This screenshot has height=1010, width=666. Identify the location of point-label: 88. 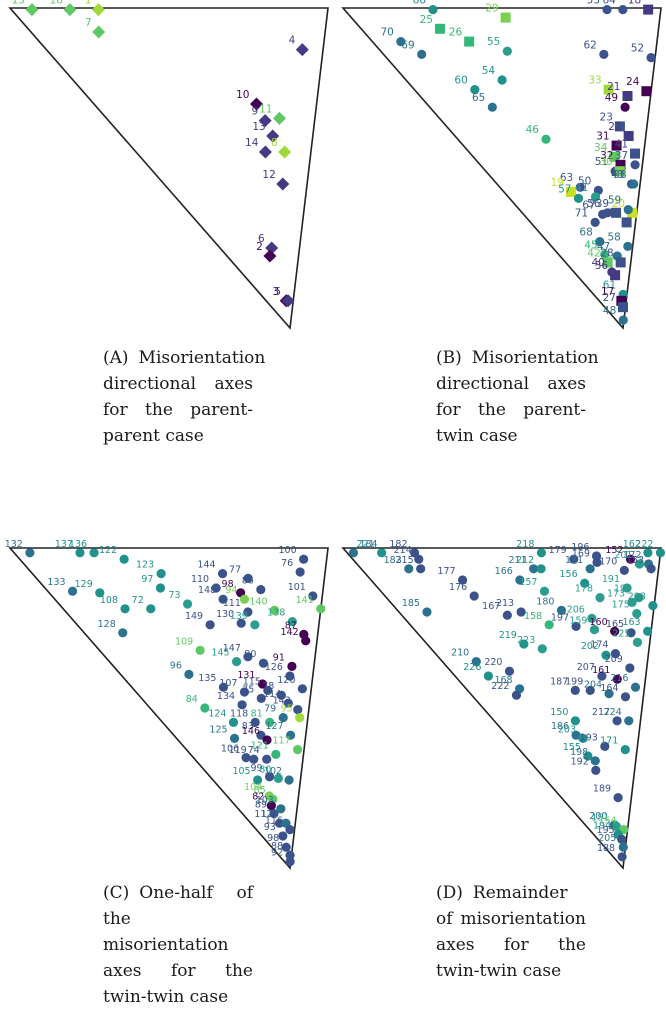
(277, 846).